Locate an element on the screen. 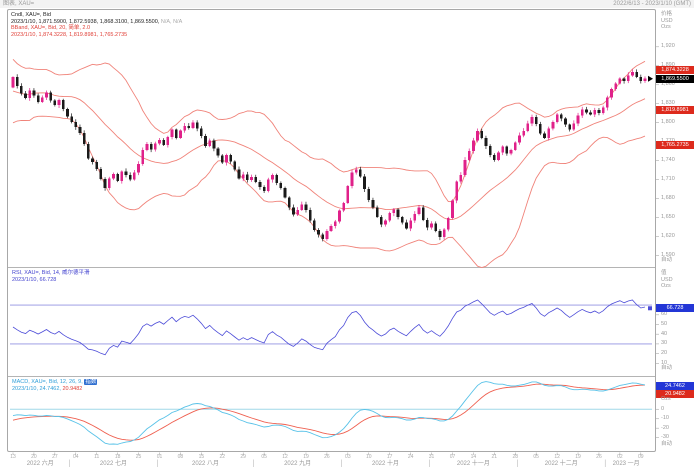 The height and width of the screenshot is (470, 694). rsi-axis-units: 值 USD Ozs is located at coordinates (667, 280).